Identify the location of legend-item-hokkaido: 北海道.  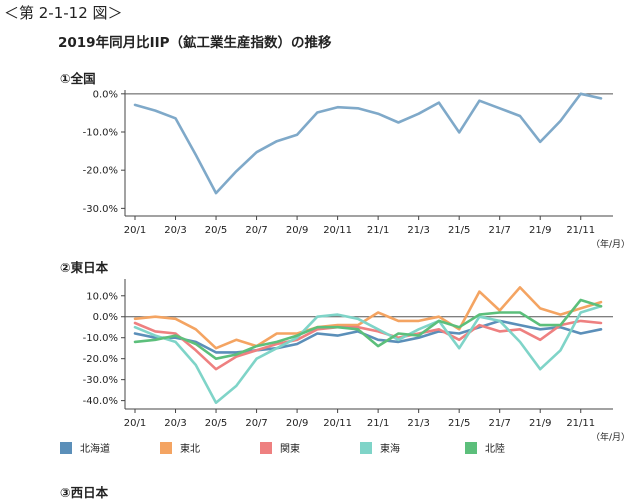
(85, 447).